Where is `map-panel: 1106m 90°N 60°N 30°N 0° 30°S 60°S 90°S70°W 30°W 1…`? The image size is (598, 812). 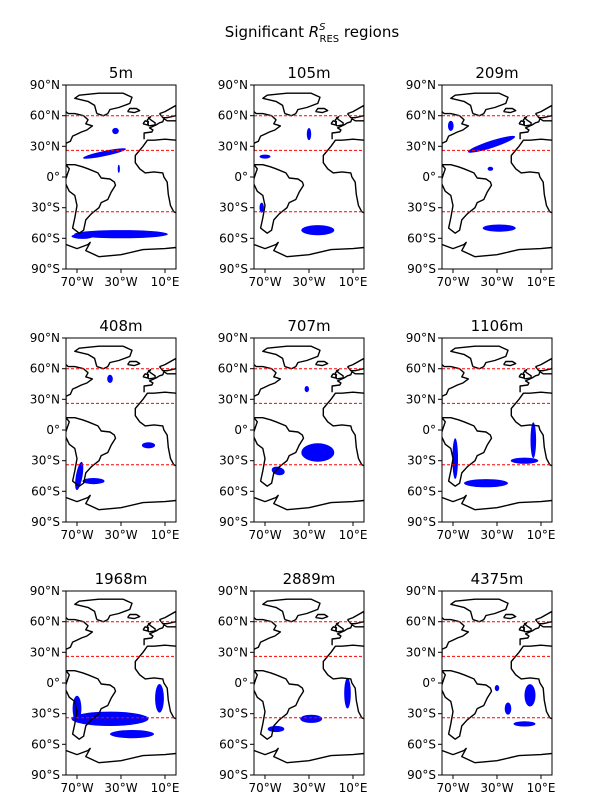
map-panel: 1106m 90°N 60°N 30°N 0° 30°S 60°S 90°S70°W 30°W 1… is located at coordinates (481, 429).